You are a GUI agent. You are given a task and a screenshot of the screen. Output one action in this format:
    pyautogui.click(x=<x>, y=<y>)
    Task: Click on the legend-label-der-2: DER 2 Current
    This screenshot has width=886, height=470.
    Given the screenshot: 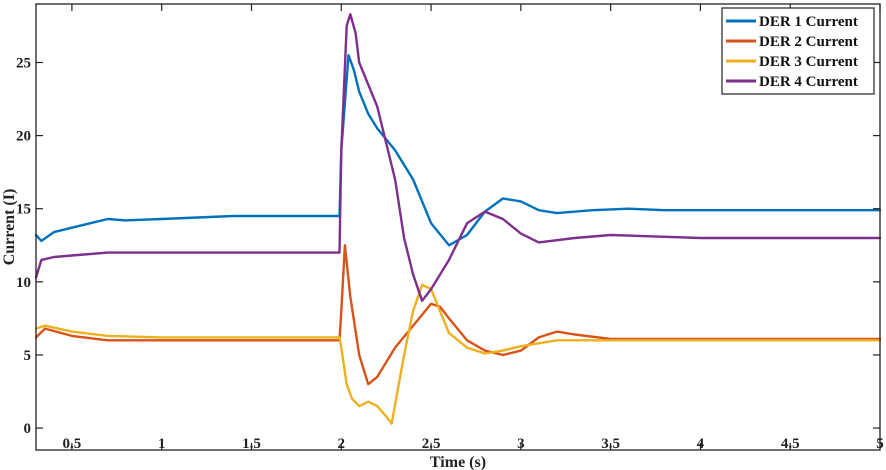 What is the action you would take?
    pyautogui.click(x=808, y=42)
    